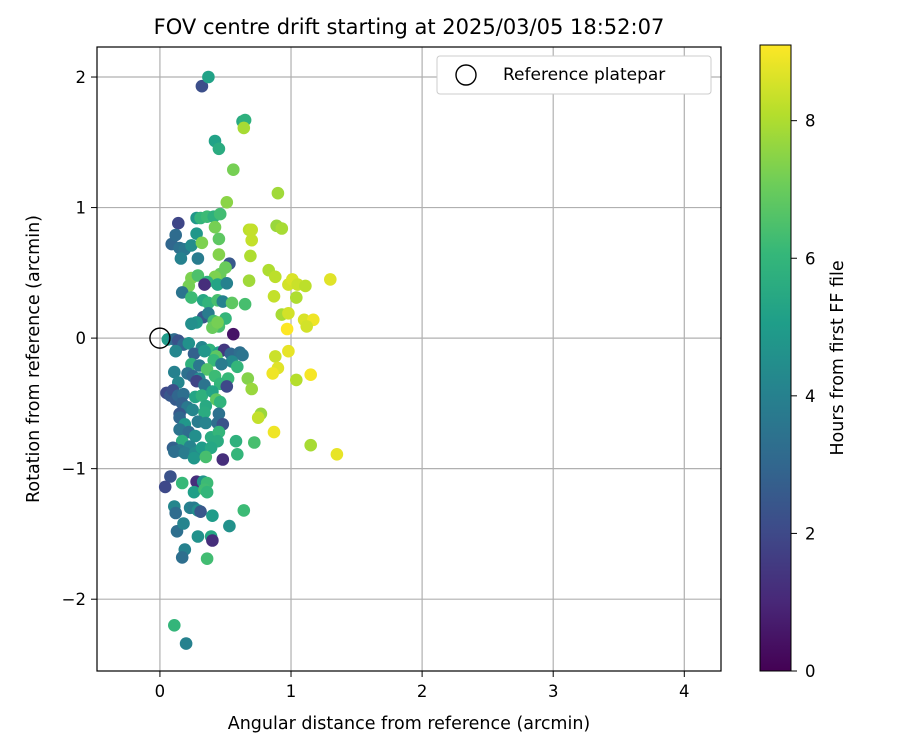 This screenshot has height=750, width=900. I want to click on x-tick-label: 2, so click(422, 691).